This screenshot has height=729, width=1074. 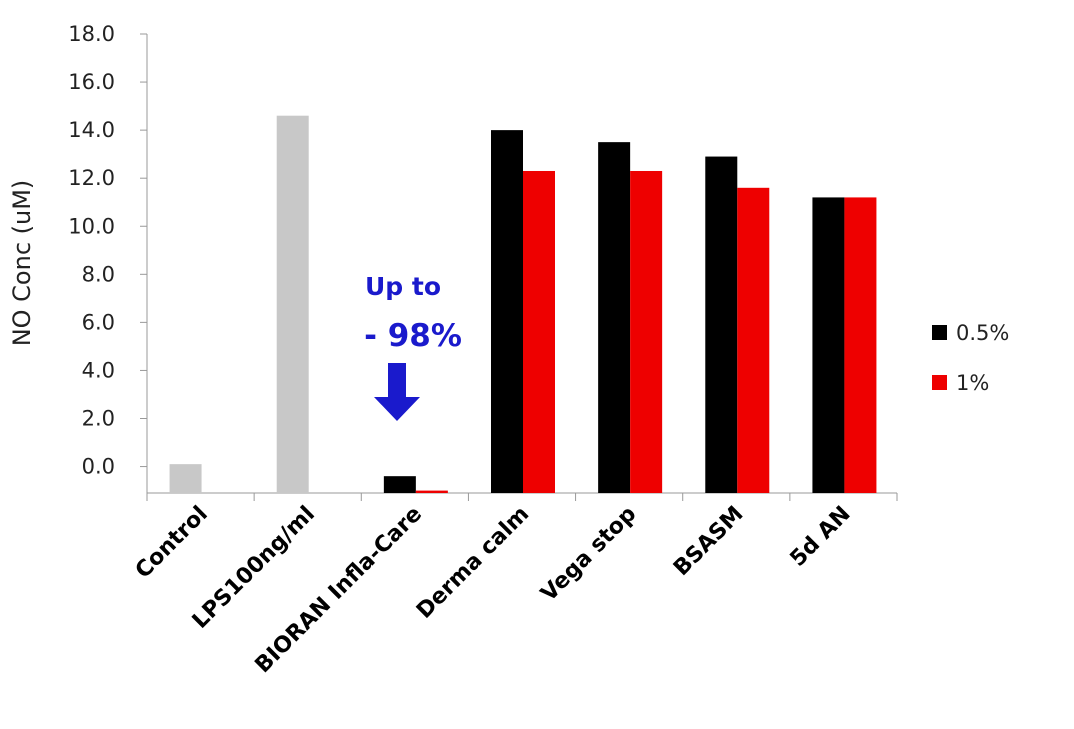 What do you see at coordinates (588, 554) in the screenshot?
I see `x-tick-label: Vega stop` at bounding box center [588, 554].